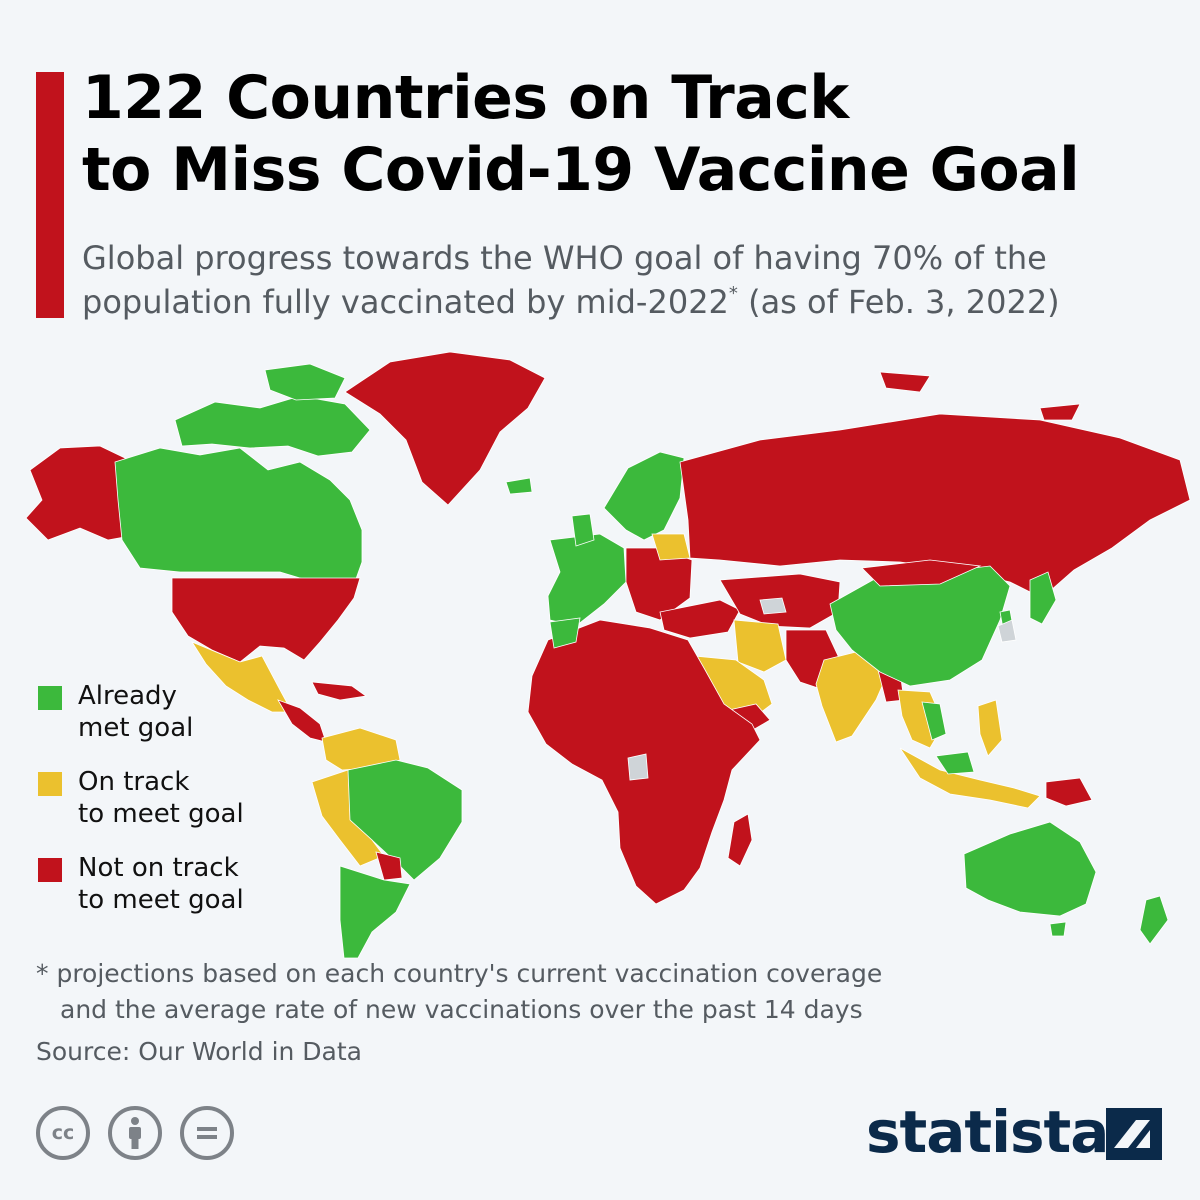 This screenshot has width=1200, height=1200. I want to click on region-philippines, so click(990, 728).